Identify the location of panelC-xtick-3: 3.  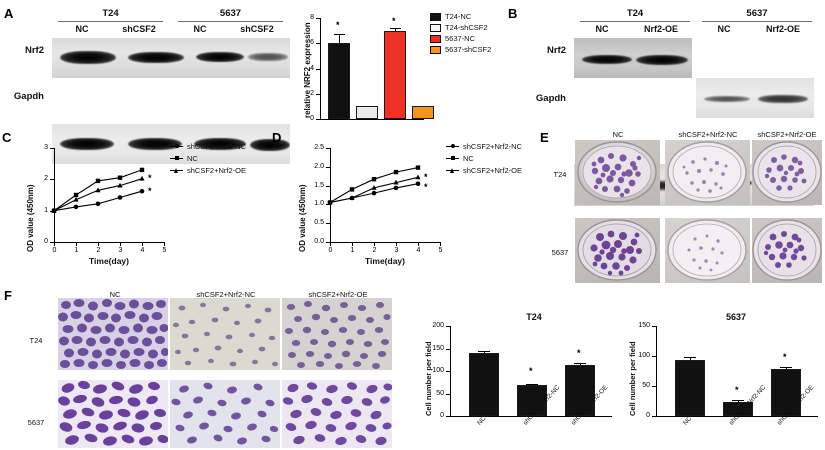
(120, 250).